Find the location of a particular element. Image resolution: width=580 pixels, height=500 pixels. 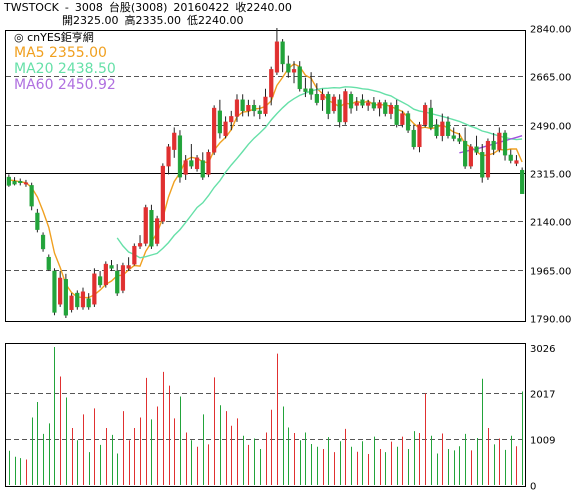

legend-ma20: MA20 2438.50 is located at coordinates (65, 69).